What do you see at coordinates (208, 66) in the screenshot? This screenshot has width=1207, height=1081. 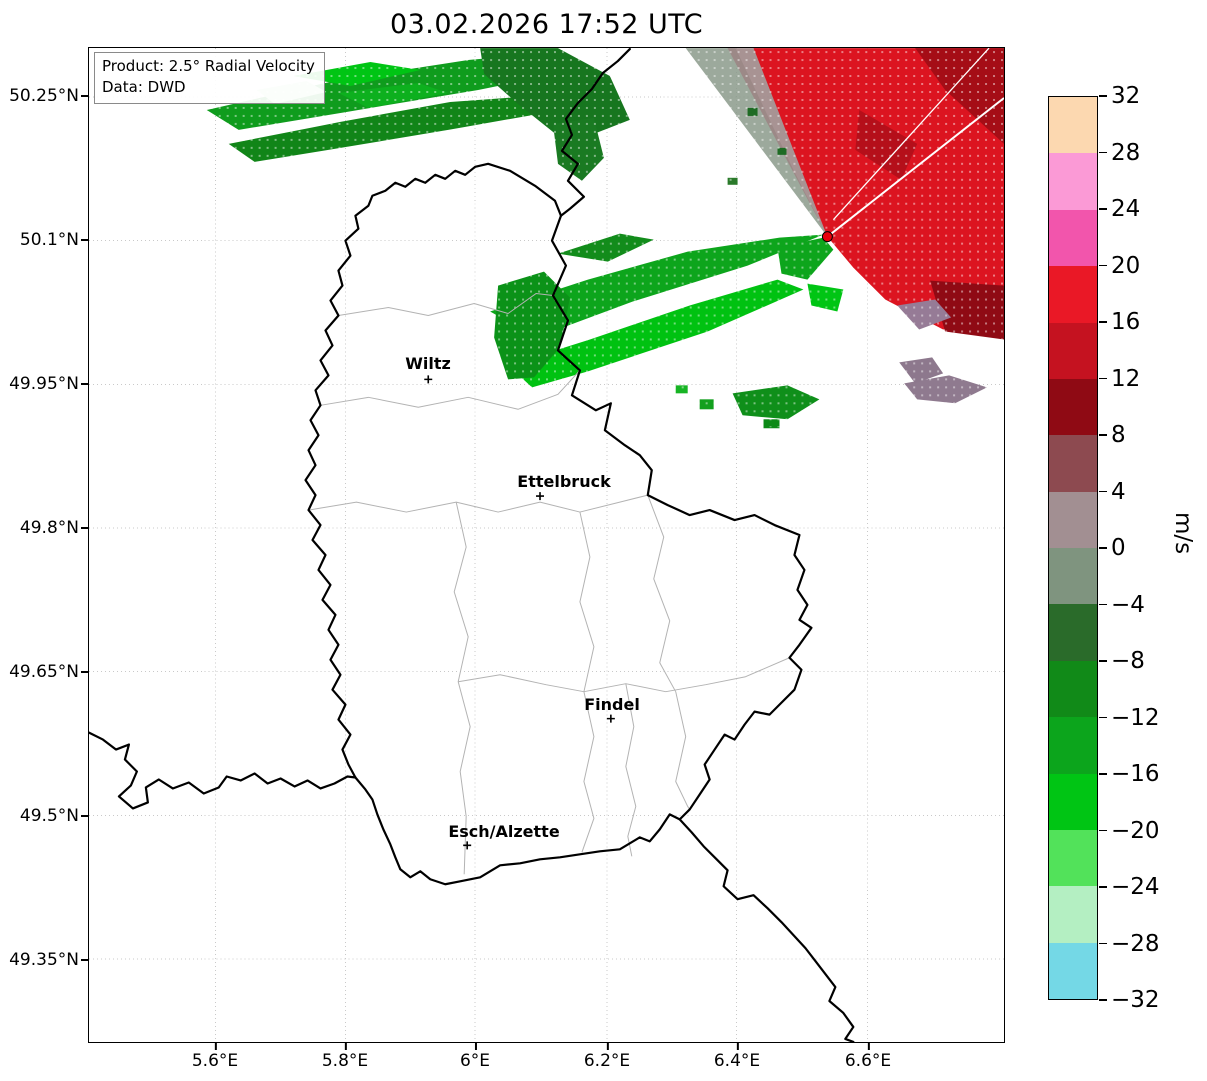 I see `product-info-line: Product: 2.5° Radial Velocity` at bounding box center [208, 66].